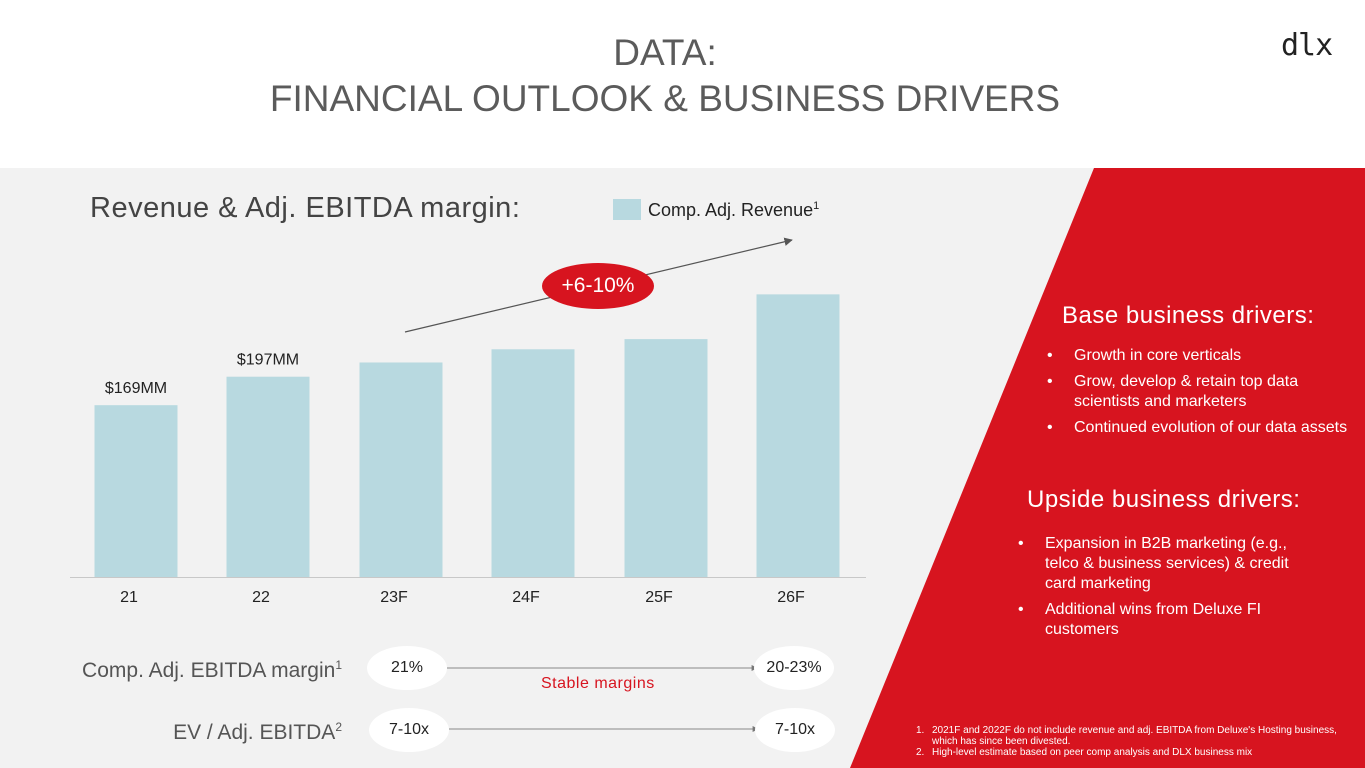 The width and height of the screenshot is (1365, 768). I want to click on title-line-2: FINANCIAL OUTLOOK & BUSINESS DRIVERS, so click(665, 98).